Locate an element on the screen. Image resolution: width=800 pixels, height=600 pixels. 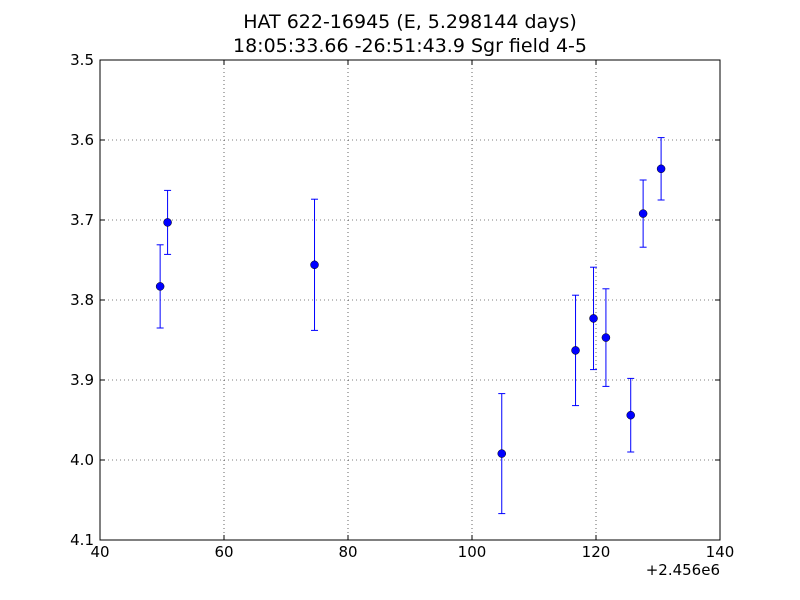
y-tick-label: 3.5 is located at coordinates (82, 60).